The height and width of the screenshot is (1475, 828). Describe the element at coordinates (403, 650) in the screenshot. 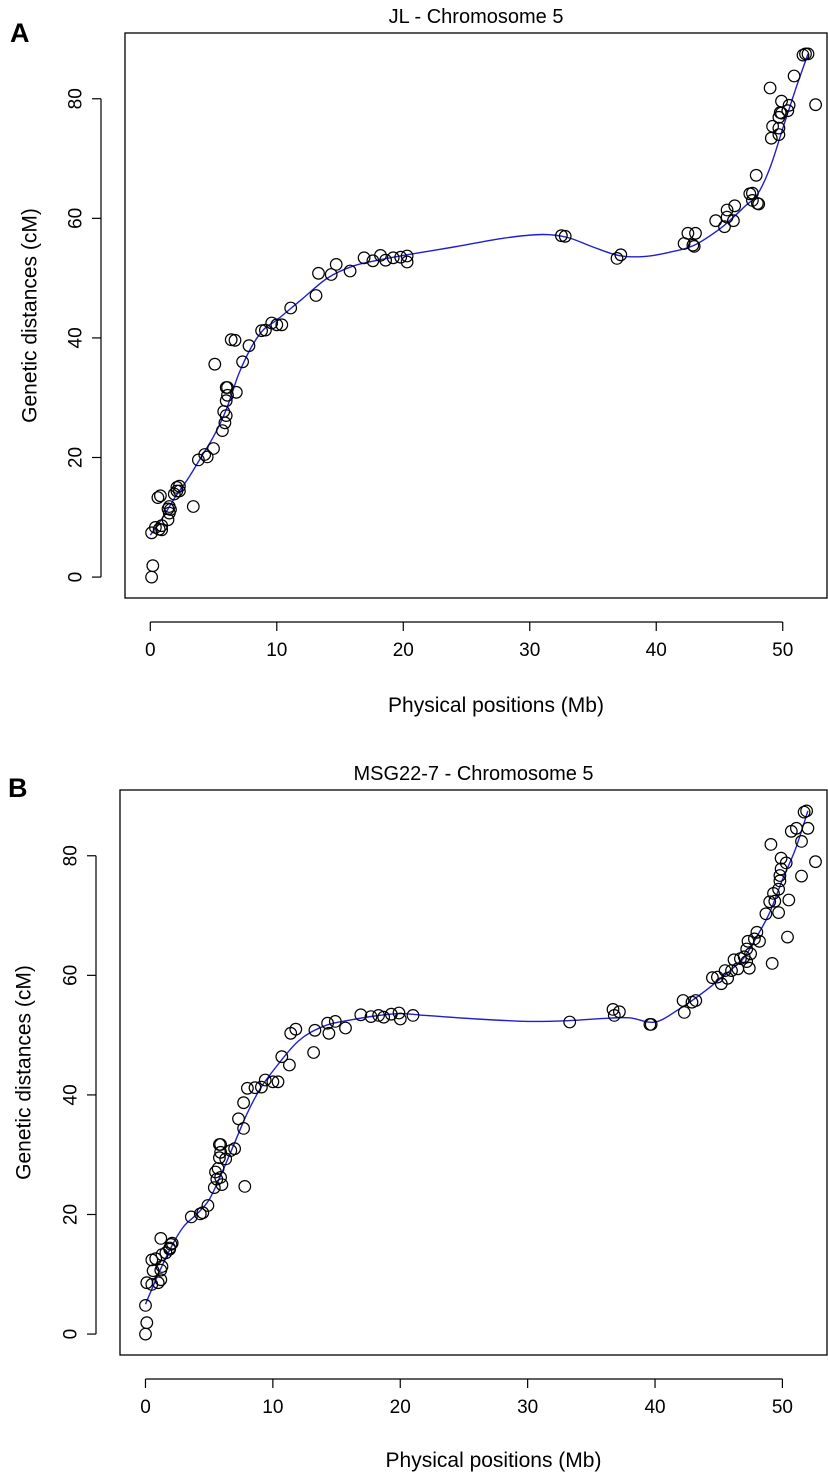

I see `x-tick-label: 20` at that location.